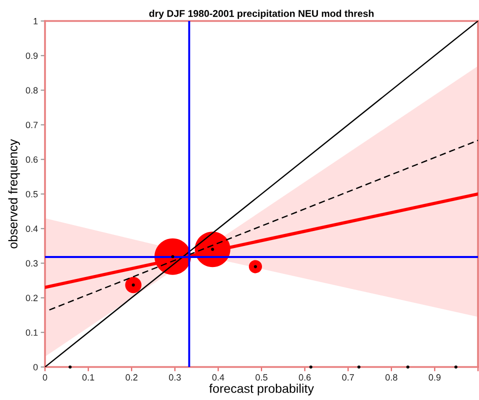 Image resolution: width=479 pixels, height=400 pixels. I want to click on y-tick-label: 0.9, so click(32, 55).